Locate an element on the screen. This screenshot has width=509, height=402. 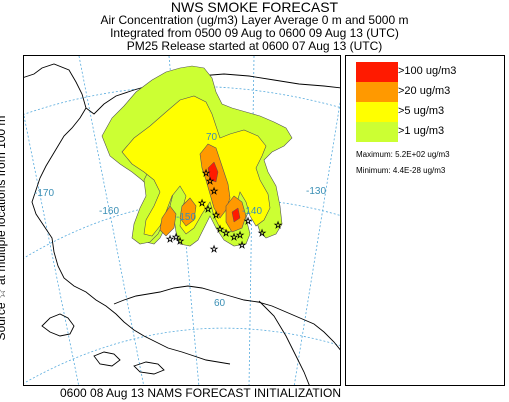
graticule-lon-m140 is located at coordinates (251, 220).